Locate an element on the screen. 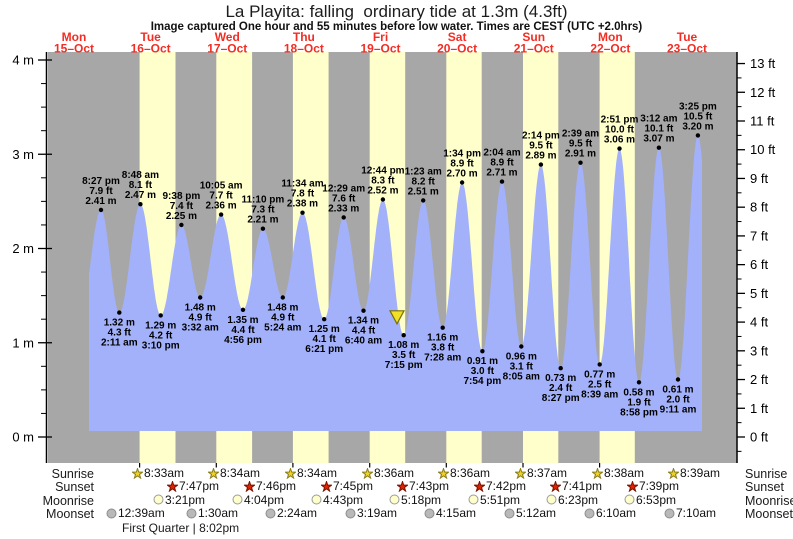 The width and height of the screenshot is (793, 539). tide-annotation-line: 1.32 m is located at coordinates (119, 323).